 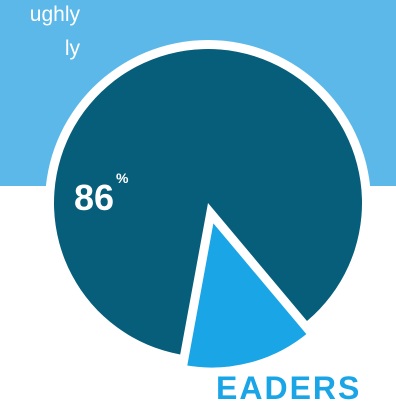 What do you see at coordinates (289, 388) in the screenshot?
I see `footer-heading: EADERS` at bounding box center [289, 388].